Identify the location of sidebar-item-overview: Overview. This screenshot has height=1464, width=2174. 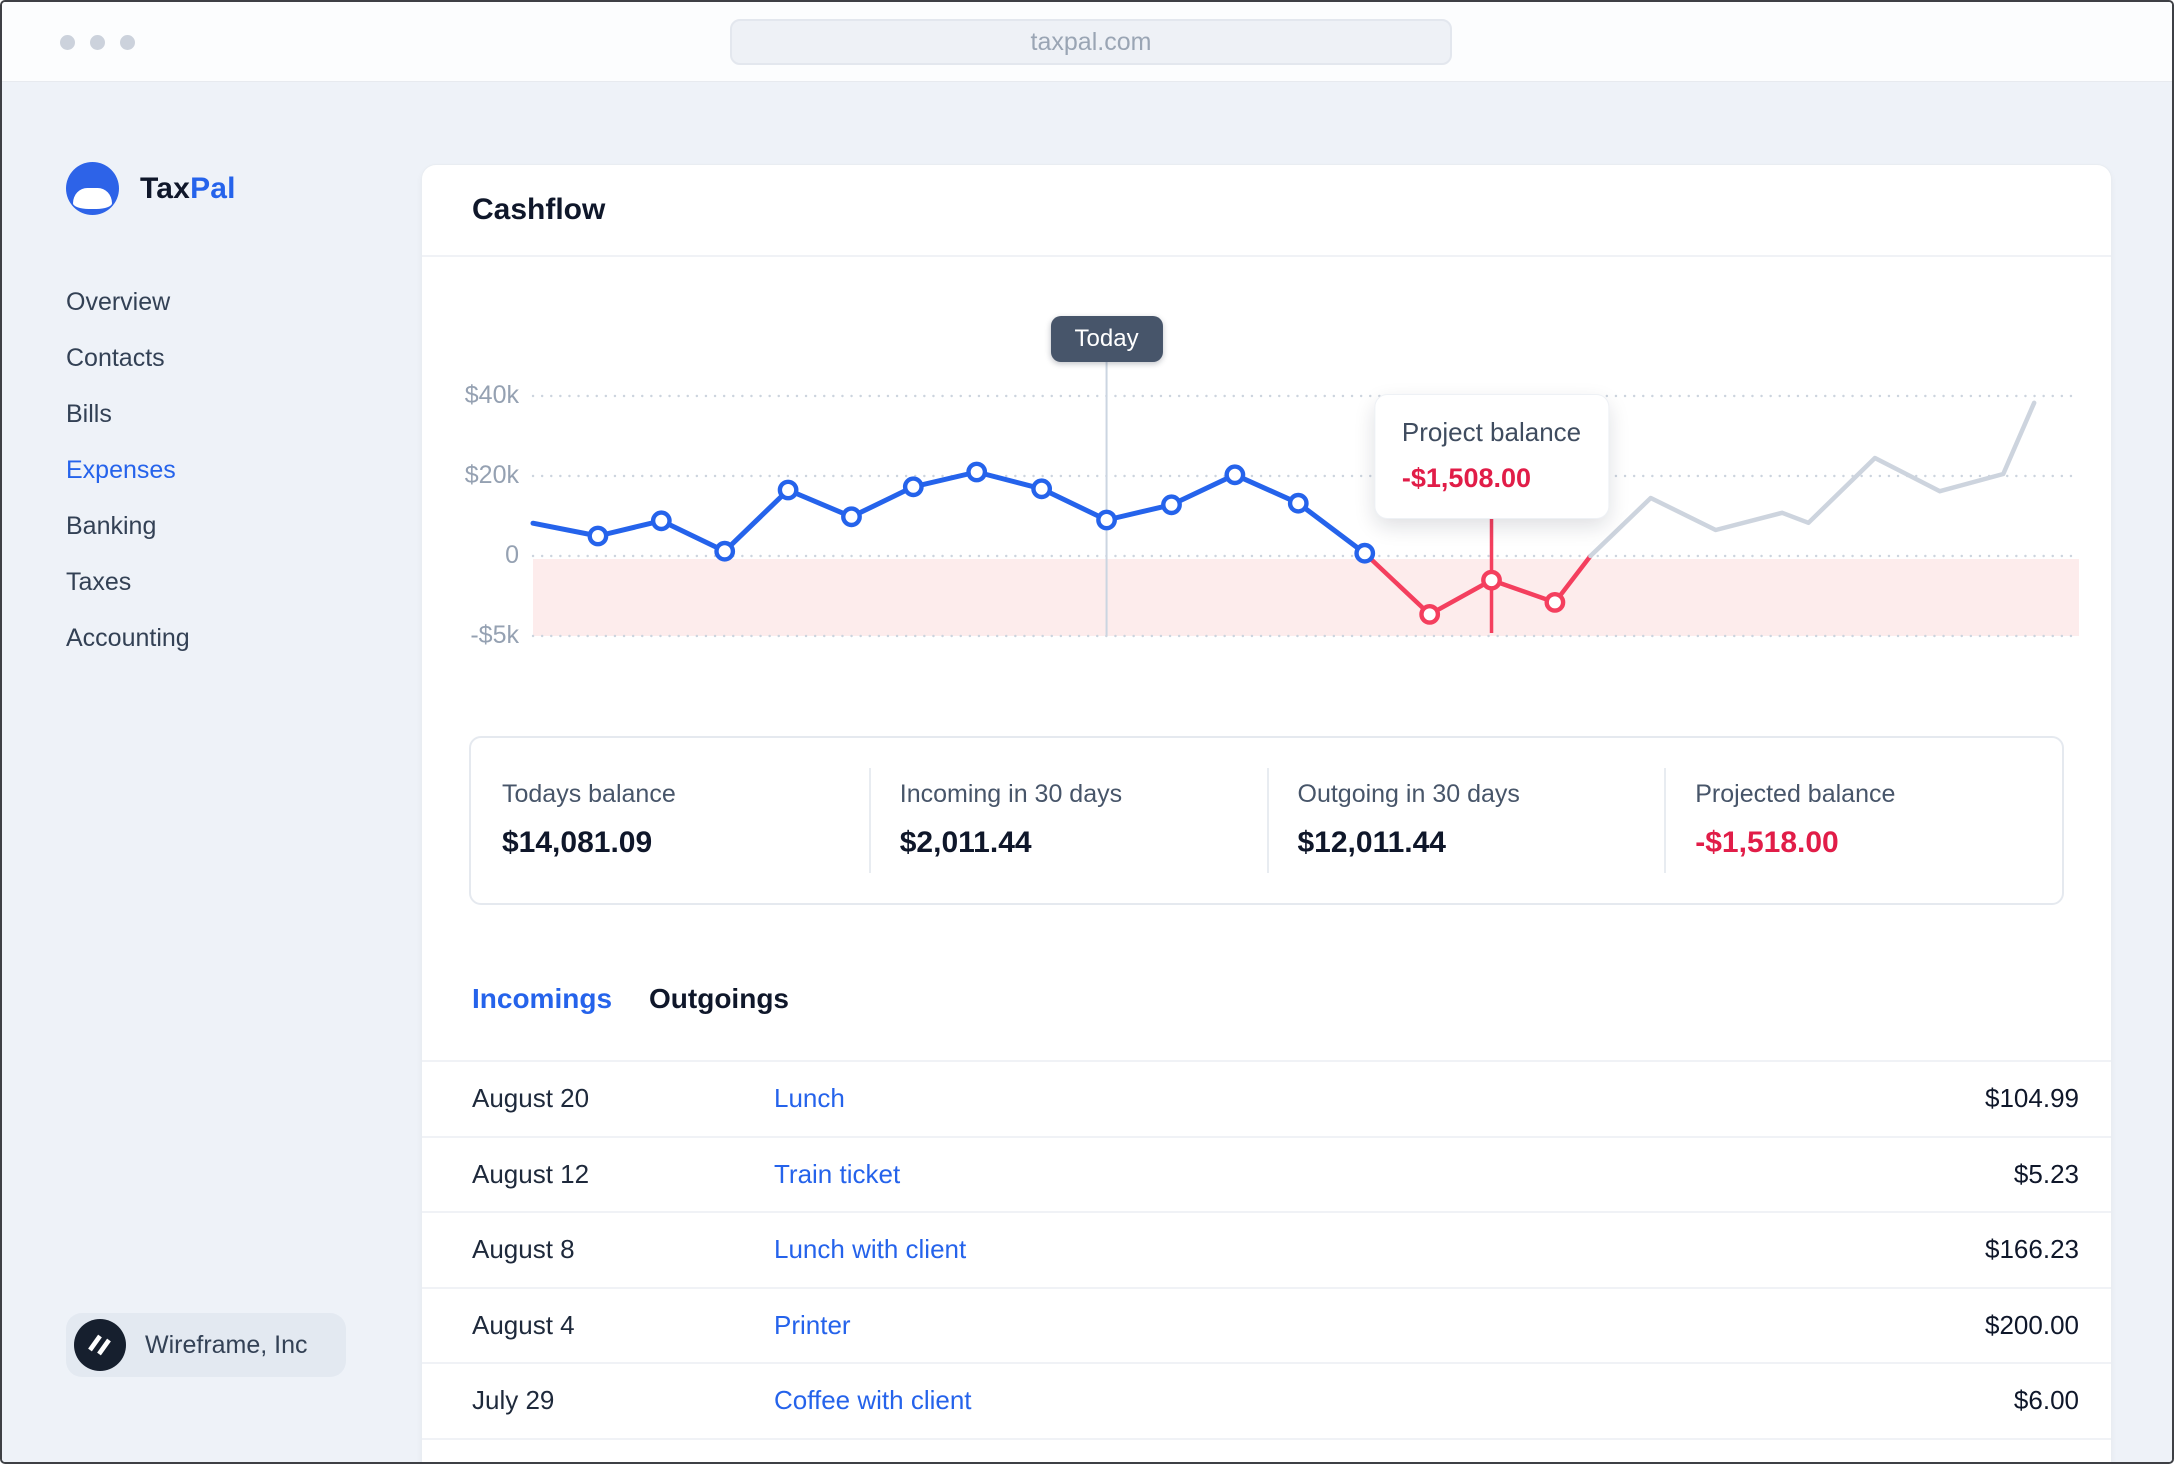
(118, 301).